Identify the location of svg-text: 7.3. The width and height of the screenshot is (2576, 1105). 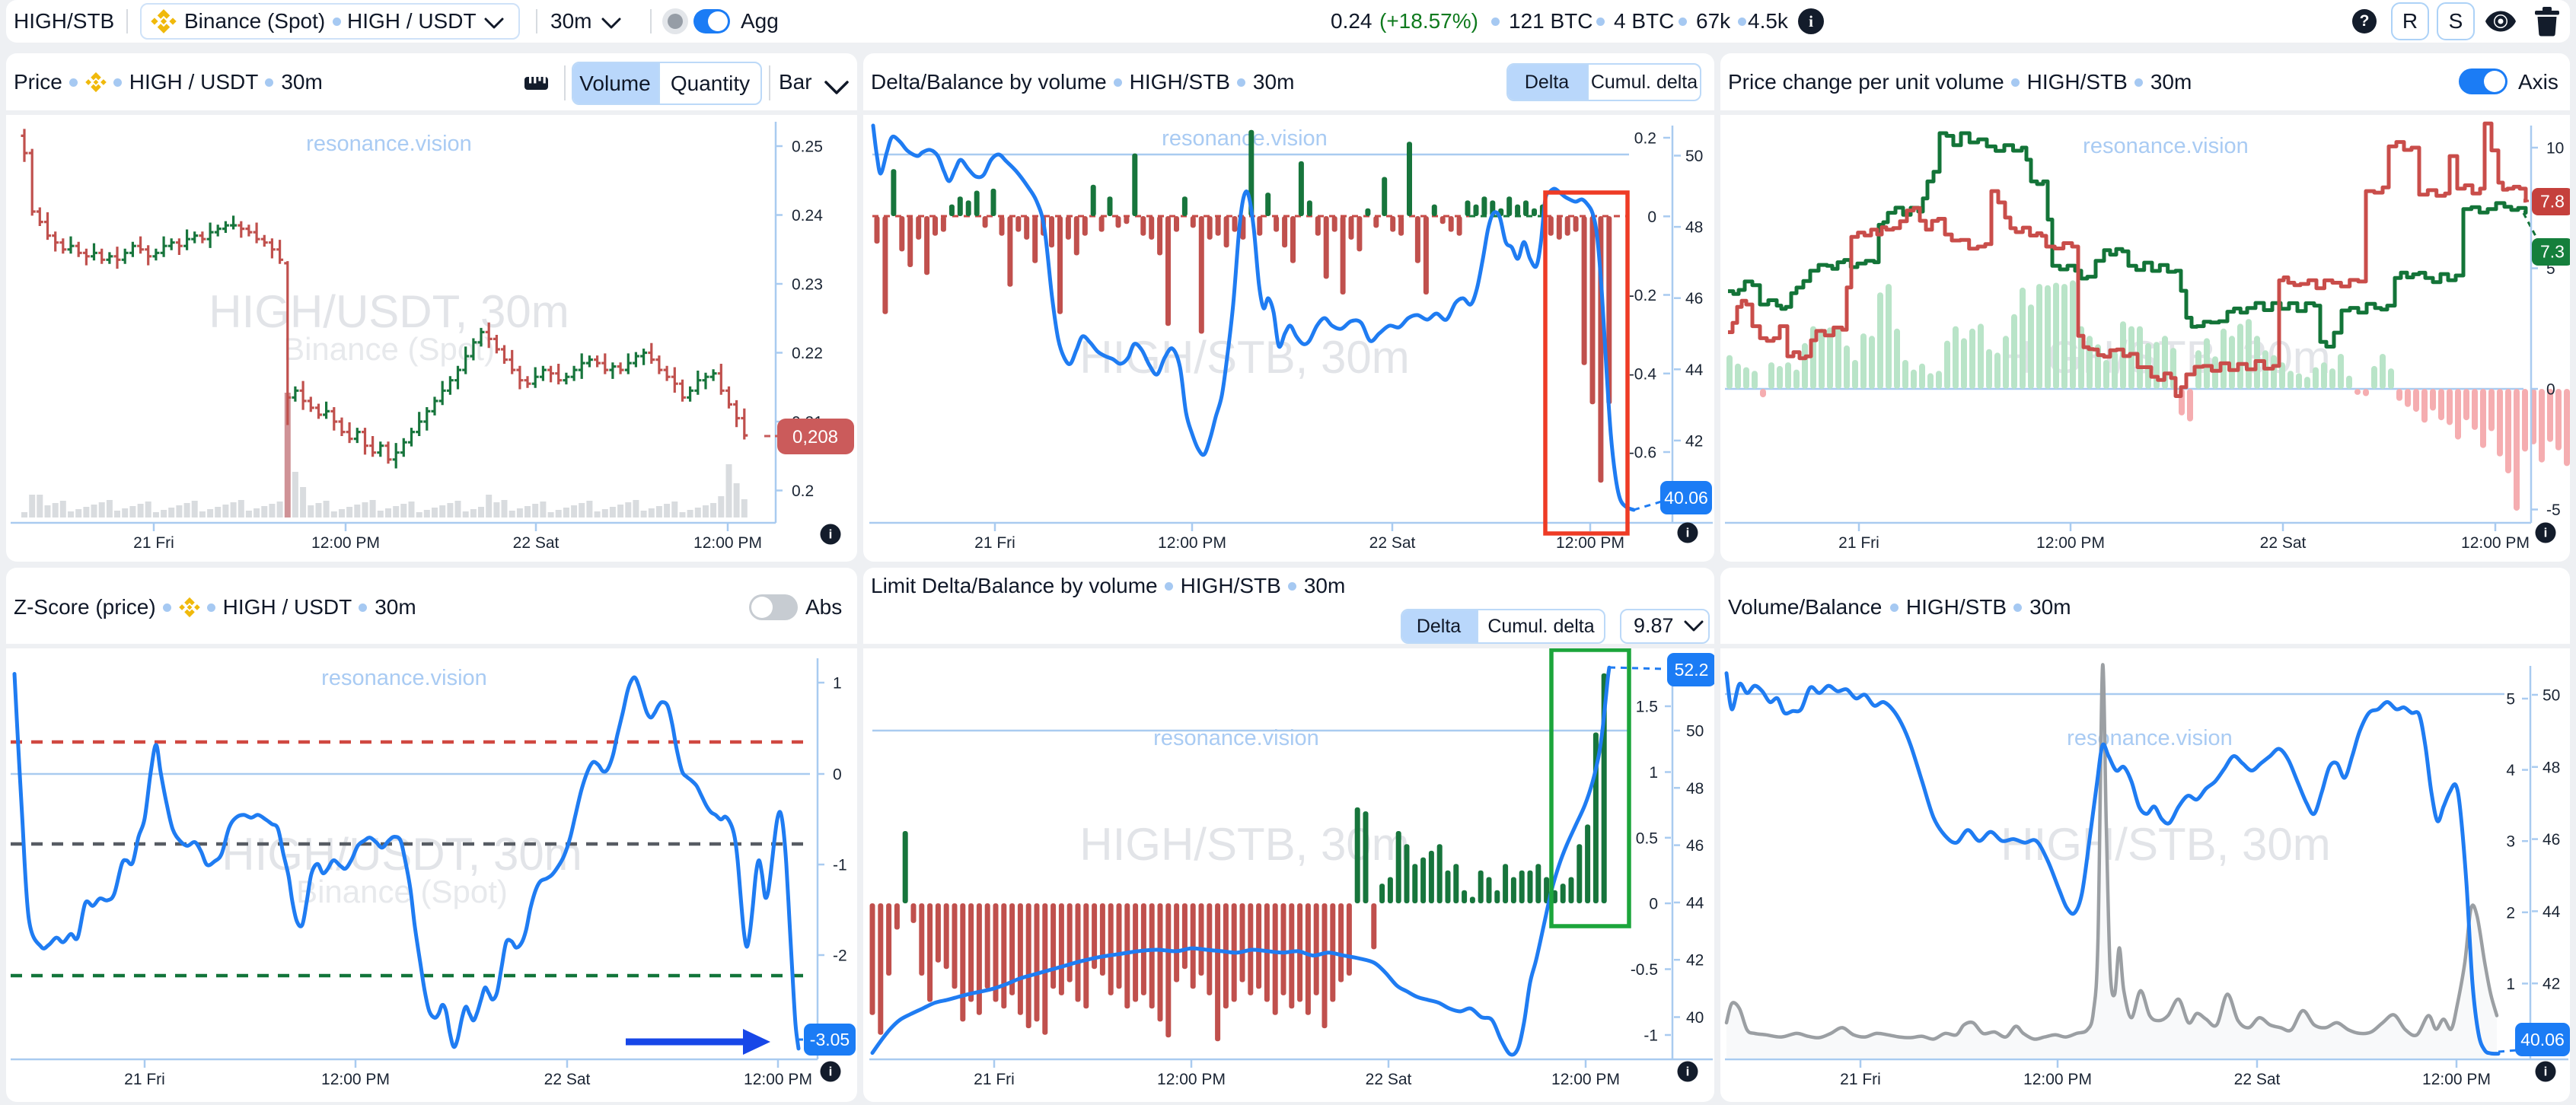
(2553, 252).